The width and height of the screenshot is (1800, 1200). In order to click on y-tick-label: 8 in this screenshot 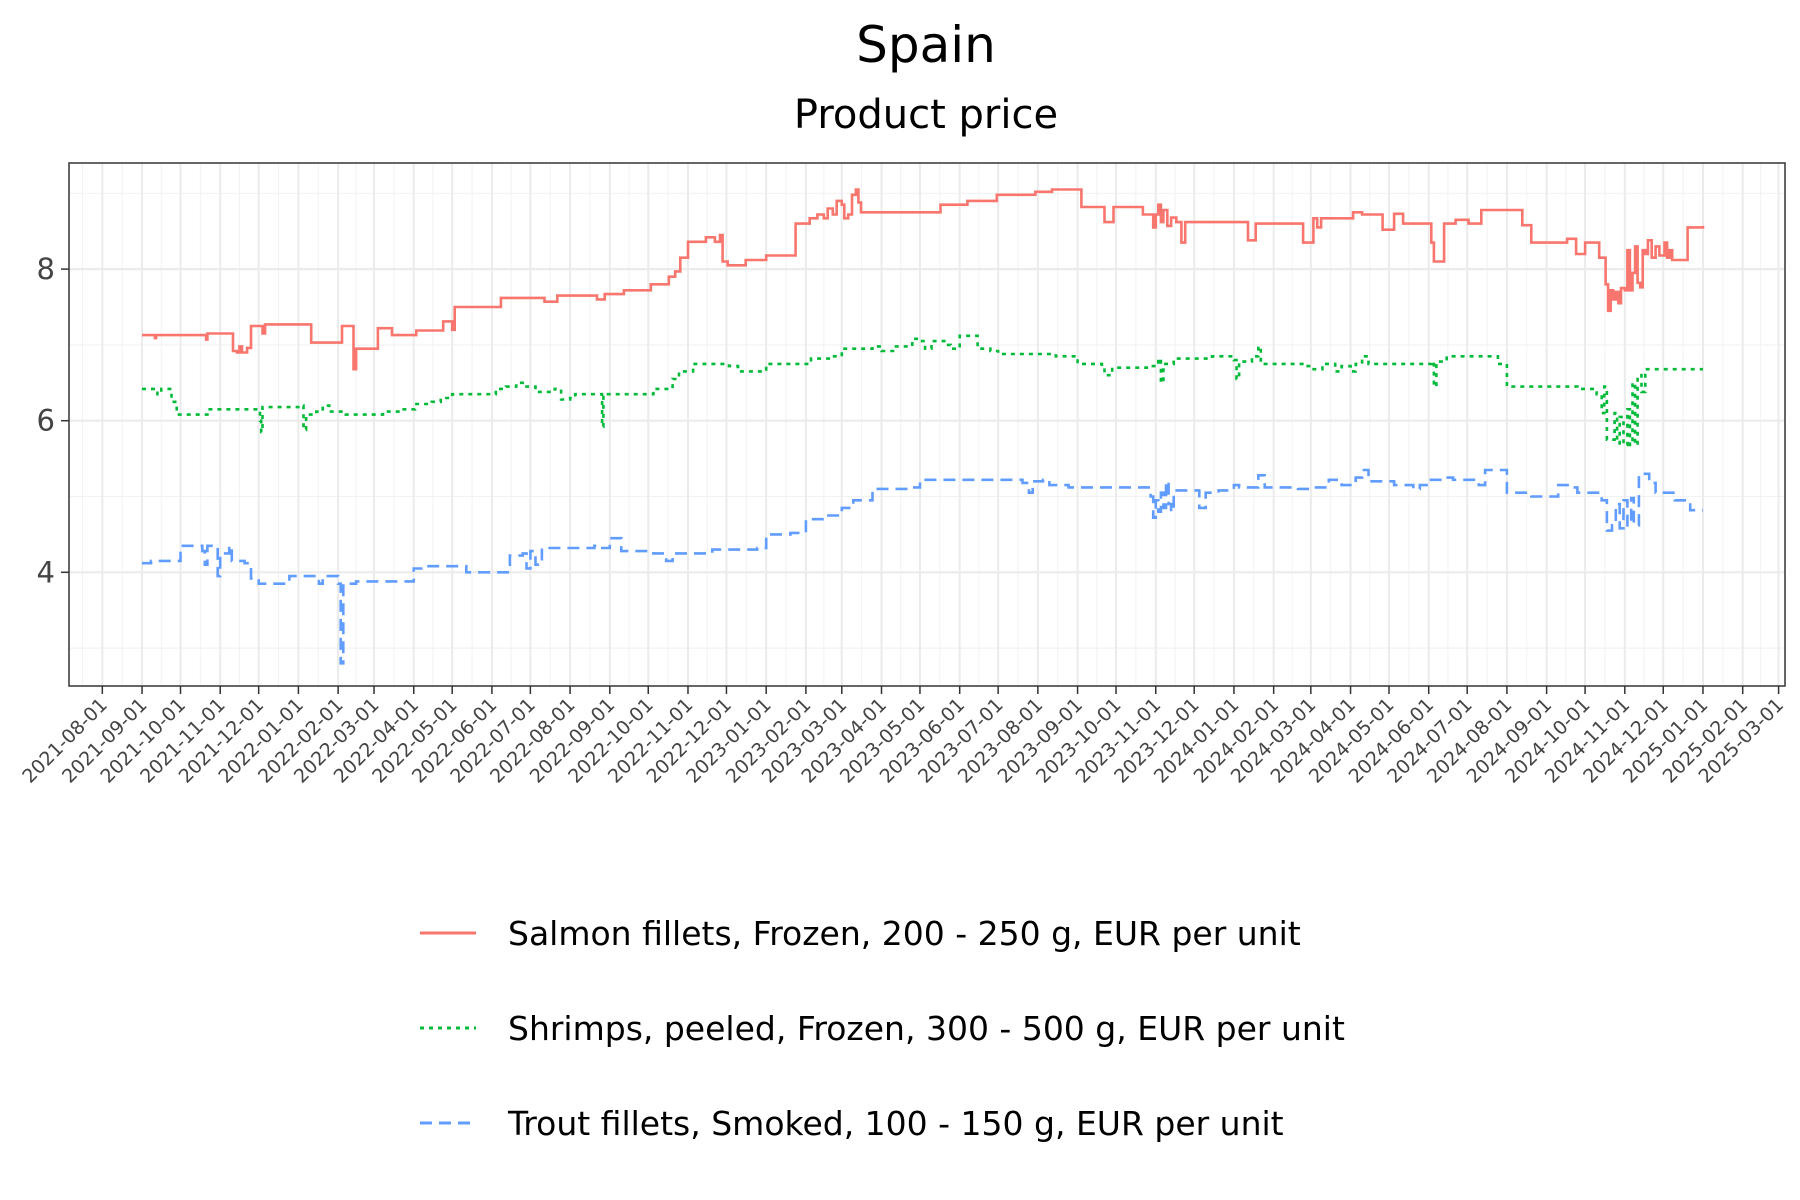, I will do `click(46, 269)`.